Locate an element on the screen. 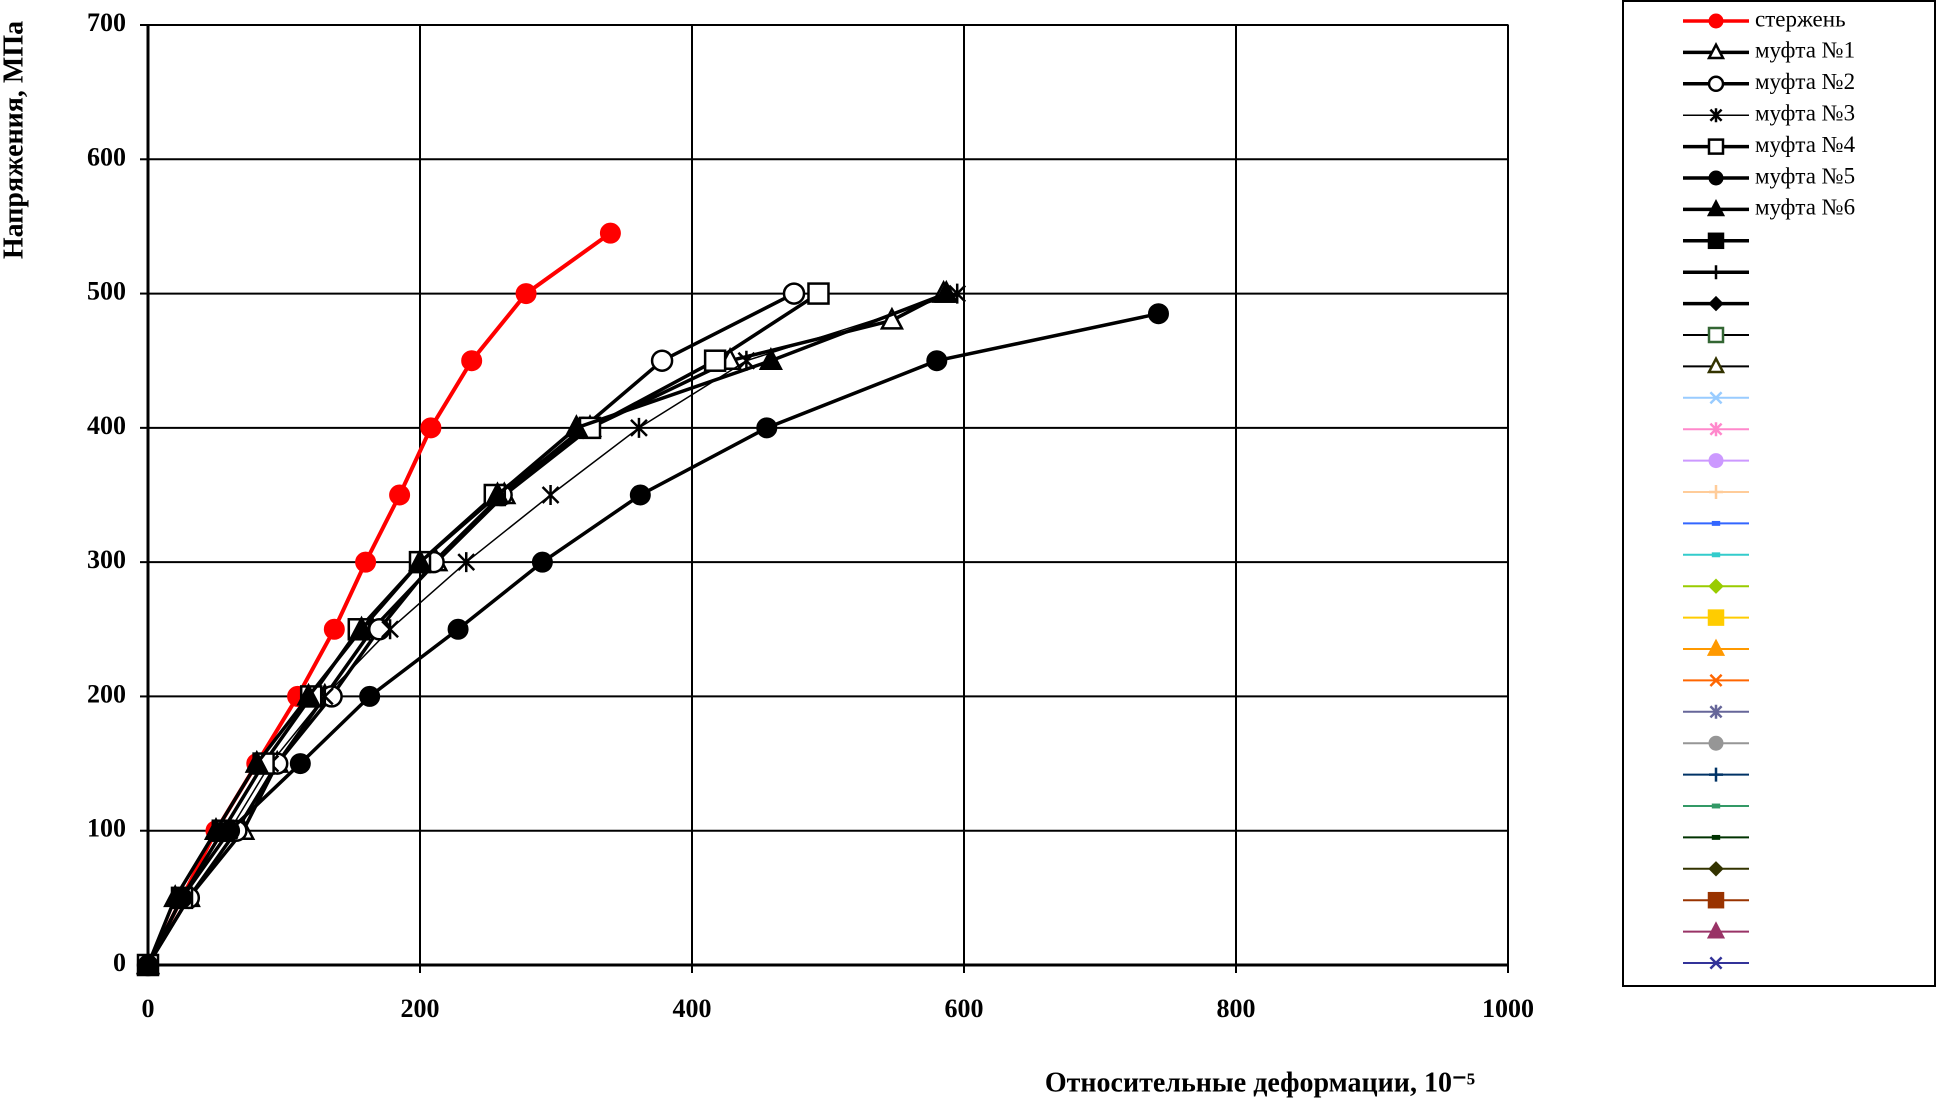  legend-label: муфта №2 is located at coordinates (1805, 81).